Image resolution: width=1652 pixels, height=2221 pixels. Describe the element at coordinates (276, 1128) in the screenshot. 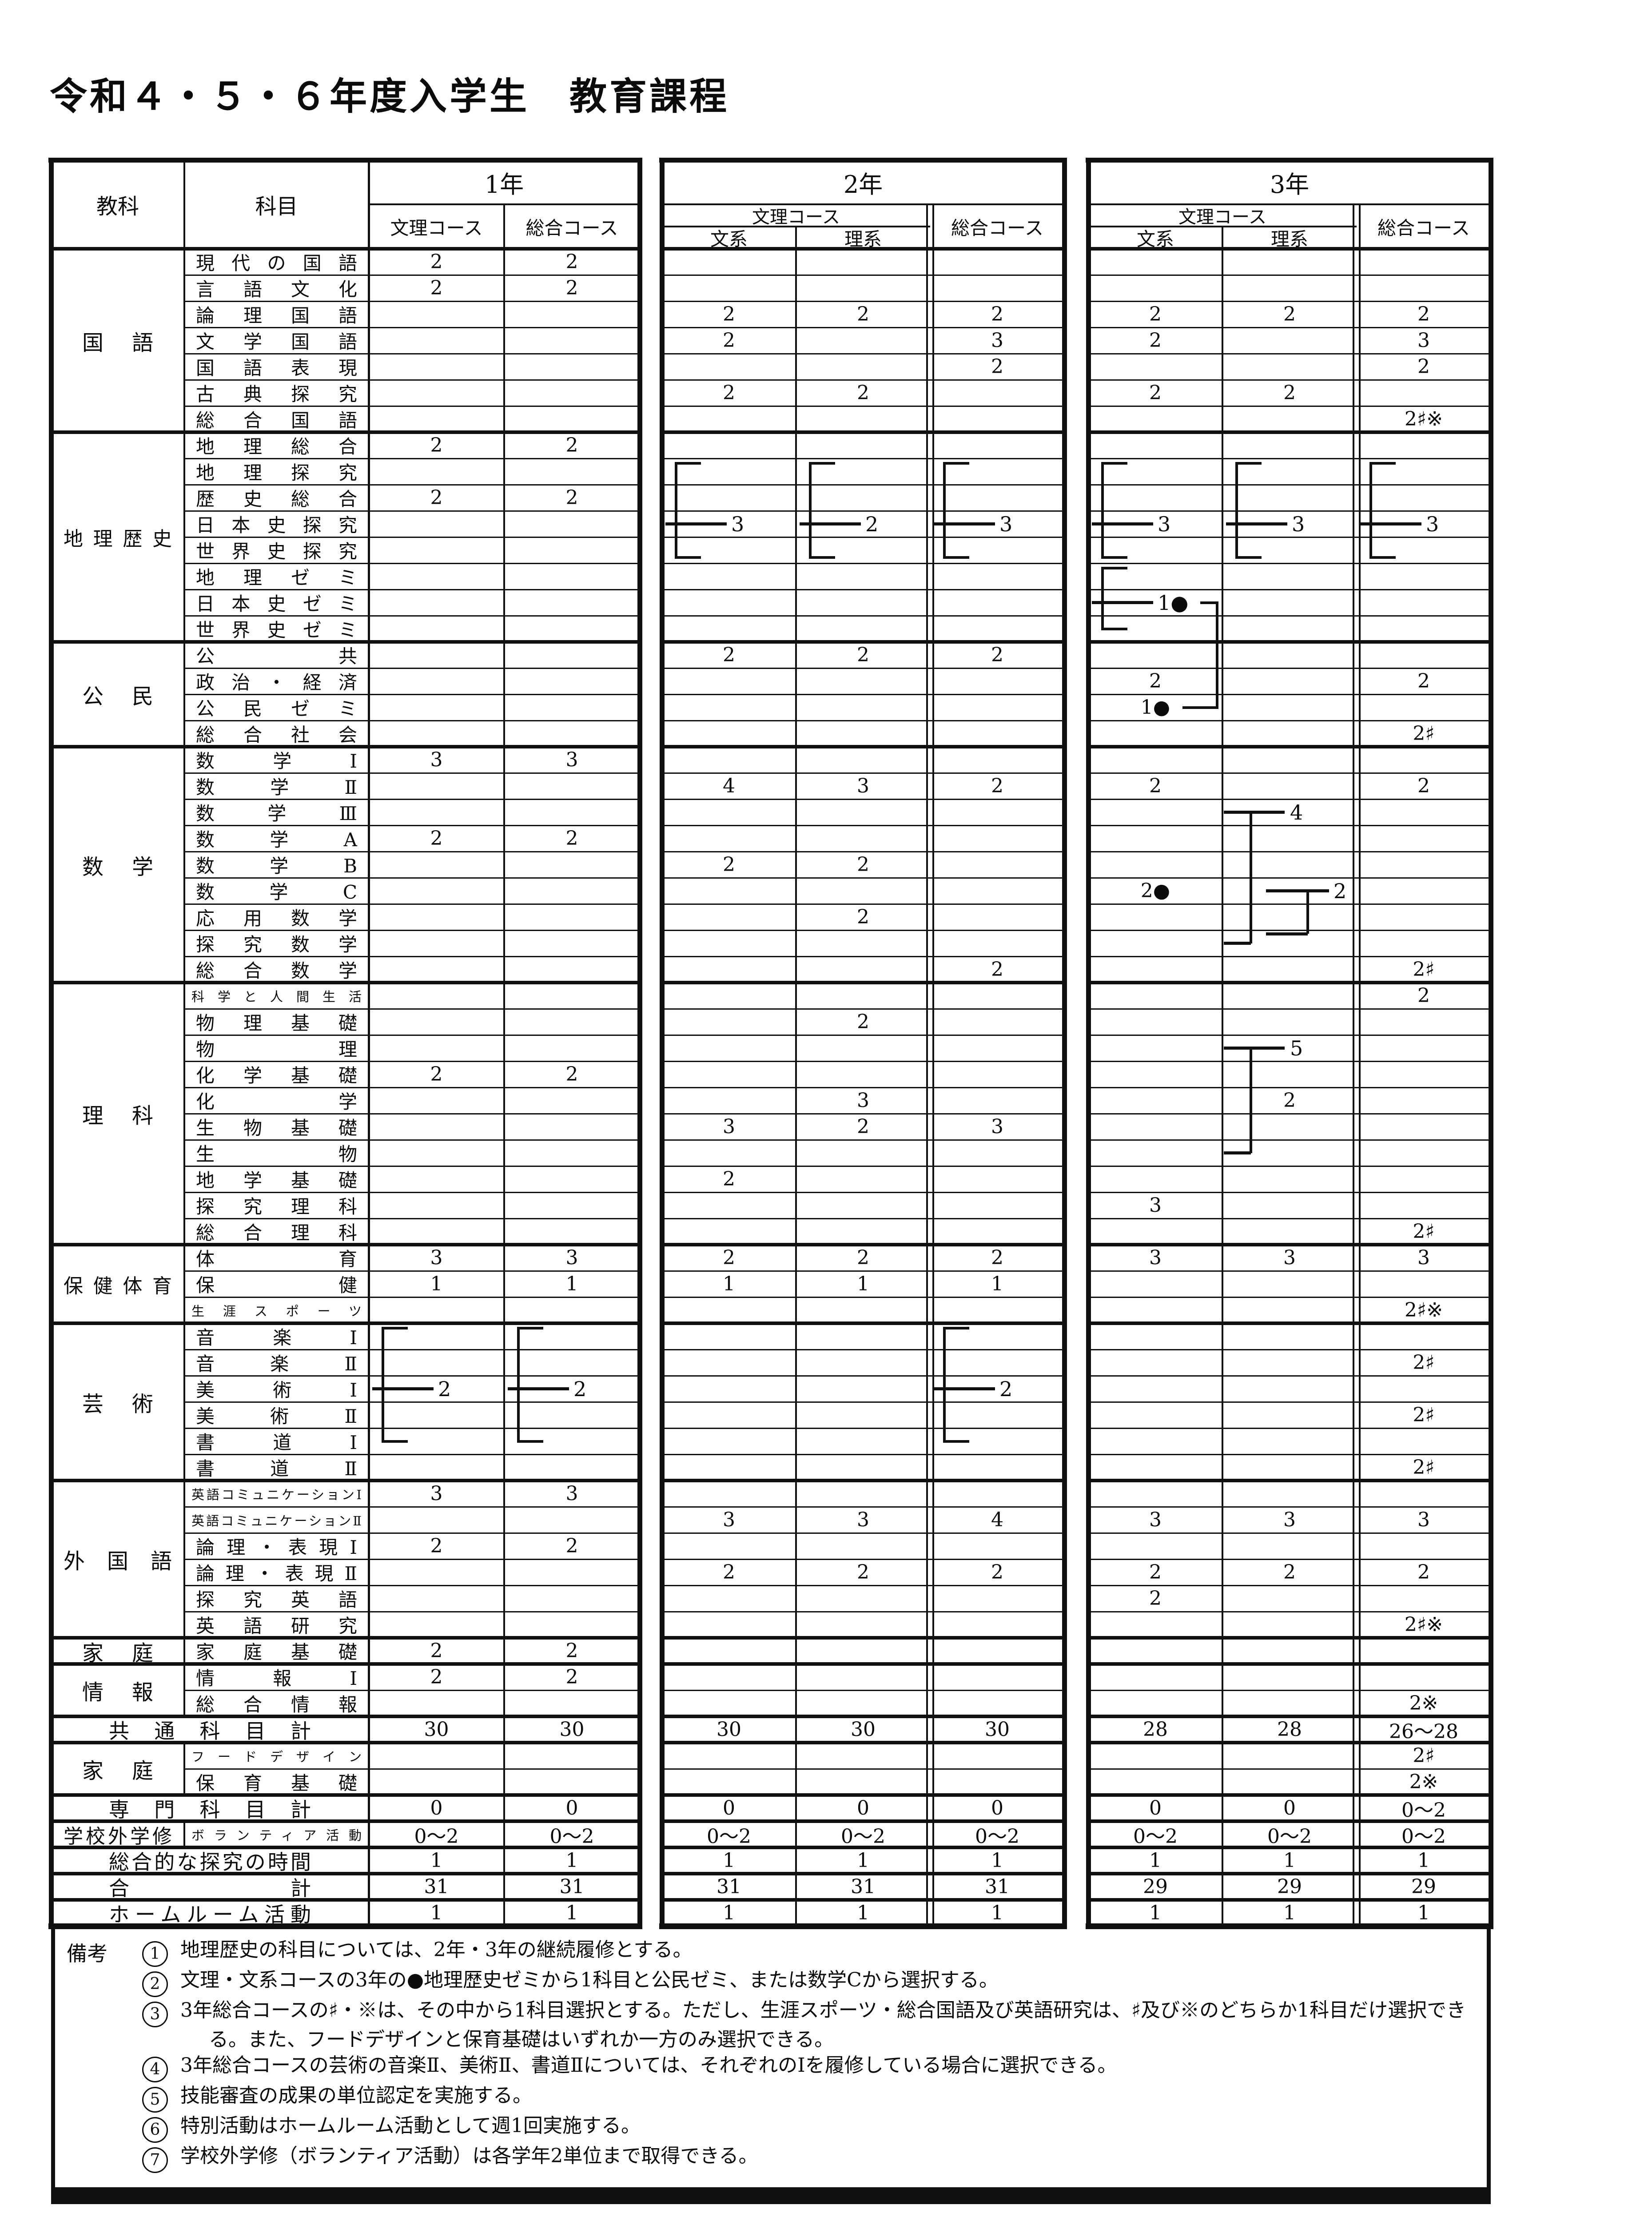

I see `subject-cell-label: 生物基礎` at that location.